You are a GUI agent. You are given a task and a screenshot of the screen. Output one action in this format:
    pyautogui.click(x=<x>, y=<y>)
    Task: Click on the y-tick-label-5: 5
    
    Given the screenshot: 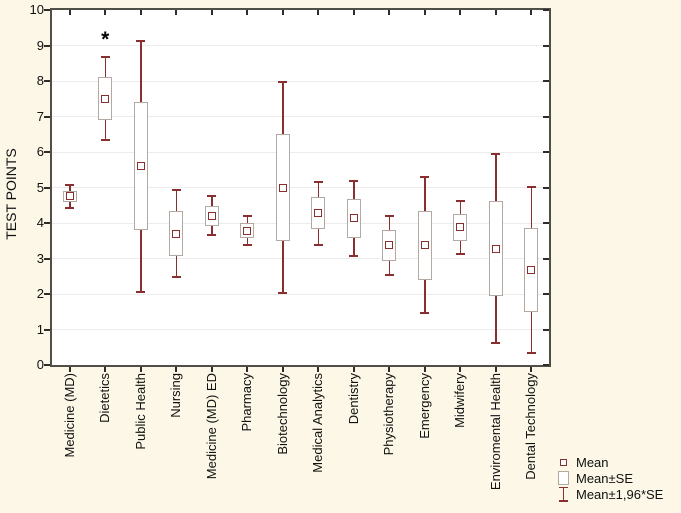 What is the action you would take?
    pyautogui.click(x=40, y=187)
    